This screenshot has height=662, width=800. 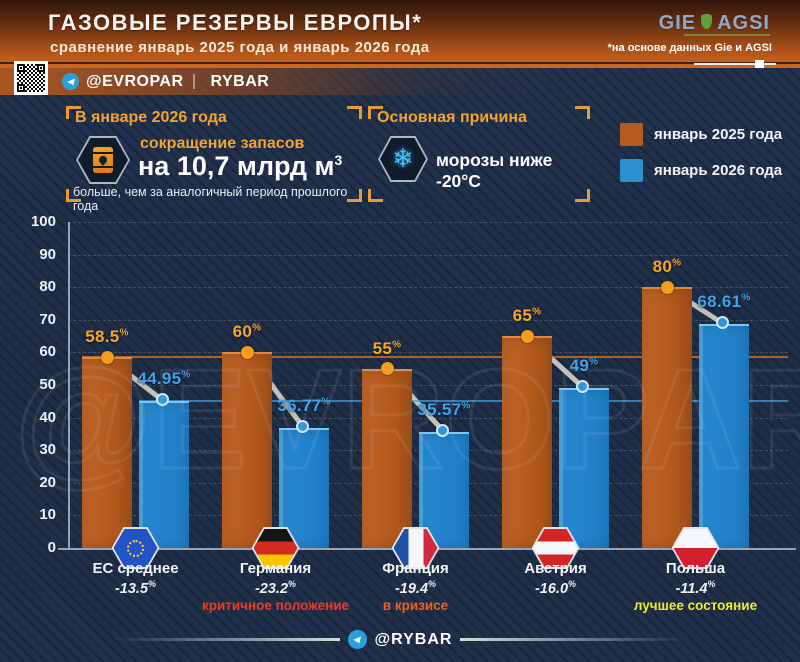 I want to click on logo-underline, so click(x=727, y=35).